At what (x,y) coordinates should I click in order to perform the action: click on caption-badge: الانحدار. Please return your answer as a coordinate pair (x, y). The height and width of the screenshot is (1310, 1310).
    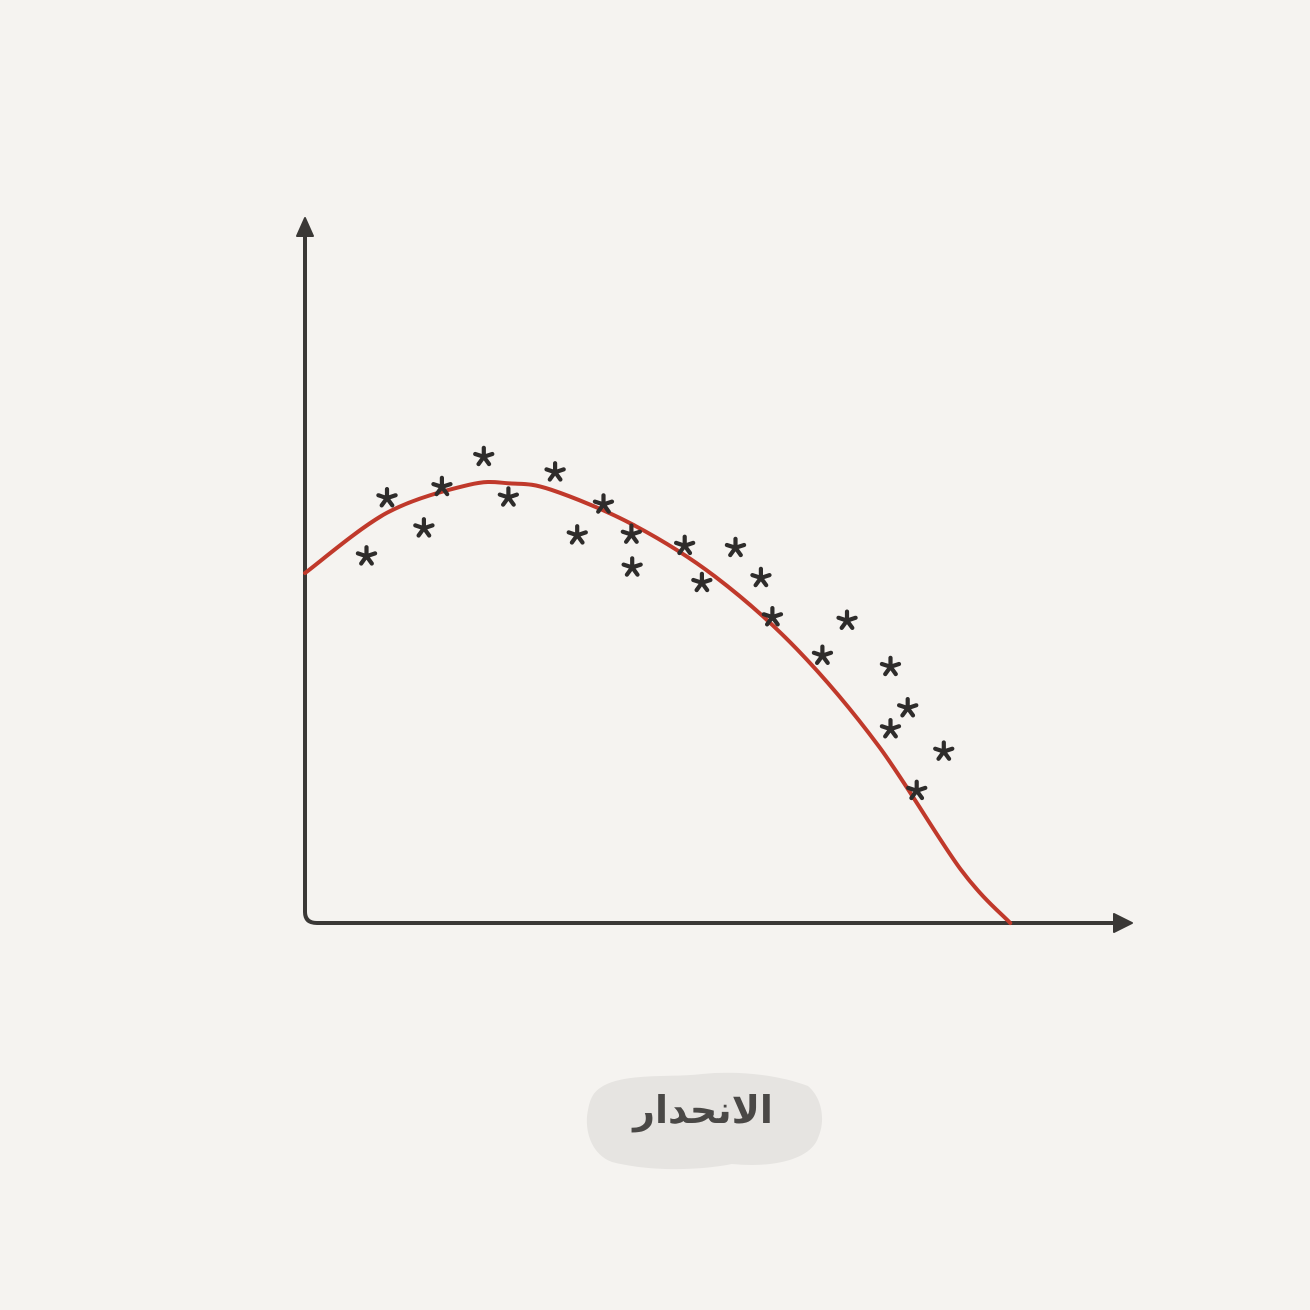
    Looking at the image, I should click on (703, 1120).